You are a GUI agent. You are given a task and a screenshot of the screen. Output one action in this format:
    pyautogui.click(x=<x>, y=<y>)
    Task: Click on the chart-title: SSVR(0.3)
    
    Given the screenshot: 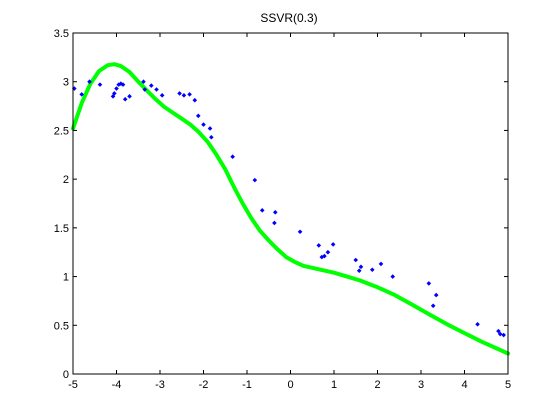 What is the action you would take?
    pyautogui.click(x=288, y=18)
    